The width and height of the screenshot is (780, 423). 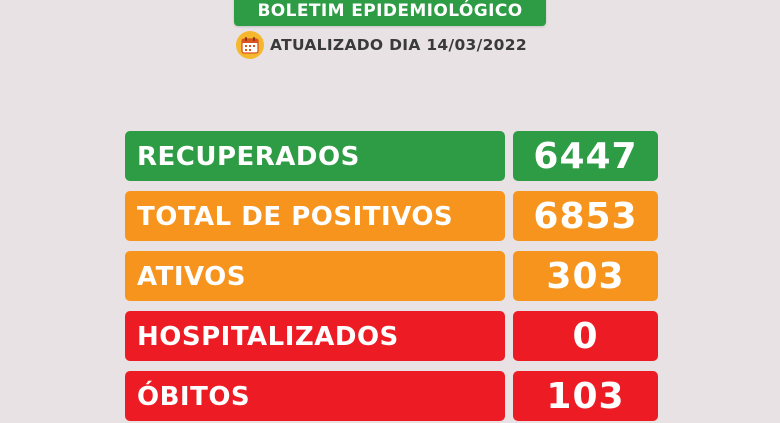 What do you see at coordinates (585, 156) in the screenshot?
I see `stat-value: 6447` at bounding box center [585, 156].